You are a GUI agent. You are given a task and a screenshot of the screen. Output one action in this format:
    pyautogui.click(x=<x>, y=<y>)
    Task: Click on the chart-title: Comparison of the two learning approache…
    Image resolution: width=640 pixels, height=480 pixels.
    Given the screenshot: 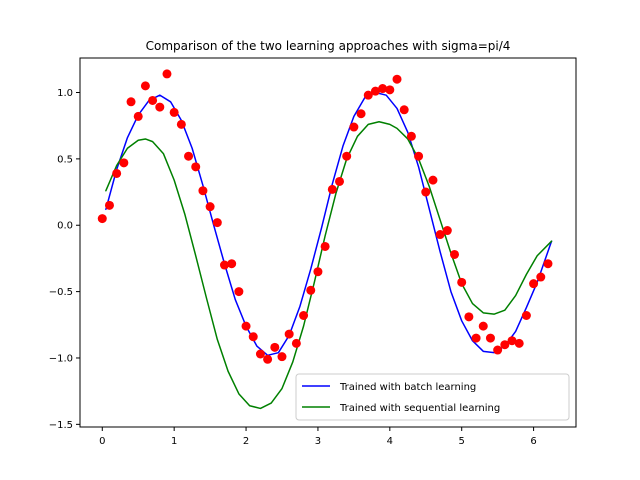 What is the action you would take?
    pyautogui.click(x=328, y=46)
    